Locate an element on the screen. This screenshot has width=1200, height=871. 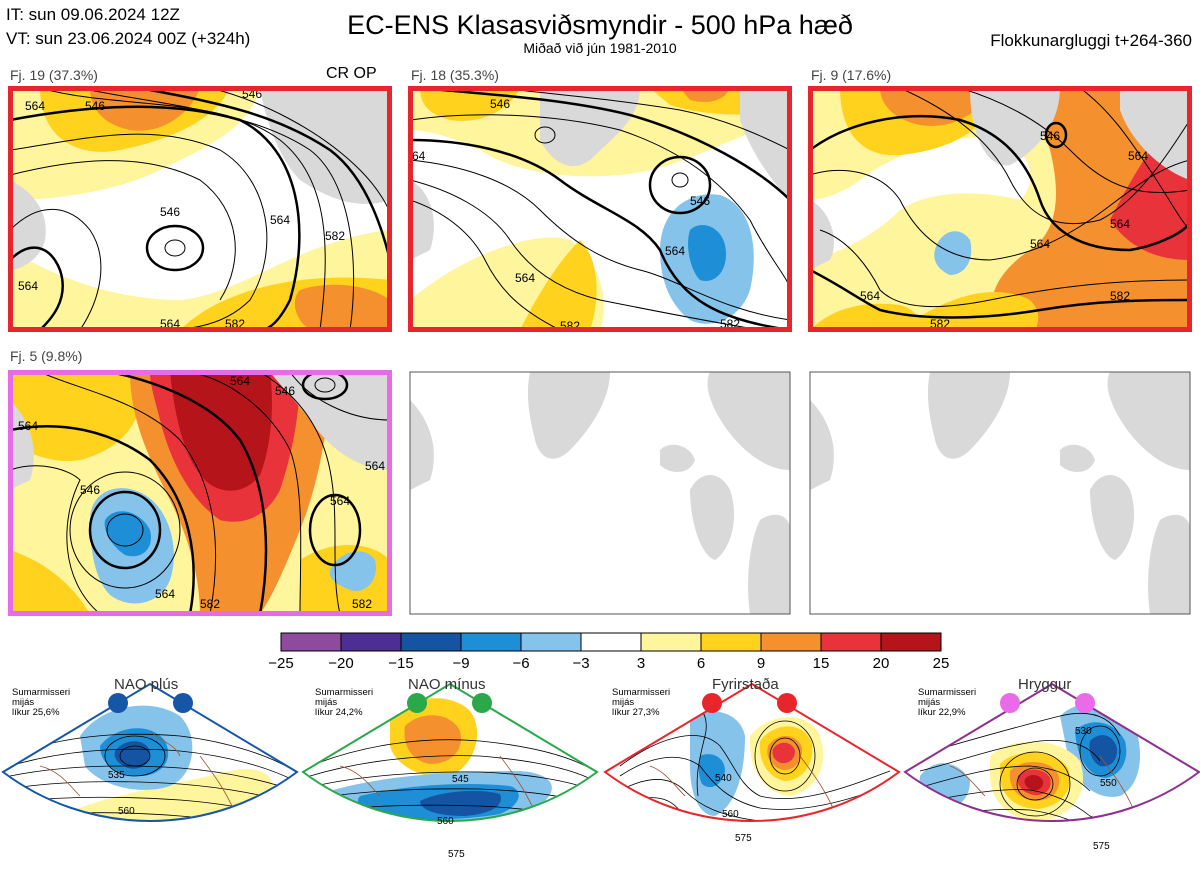
regime-edge-nao-plus is located at coordinates (150, 752).